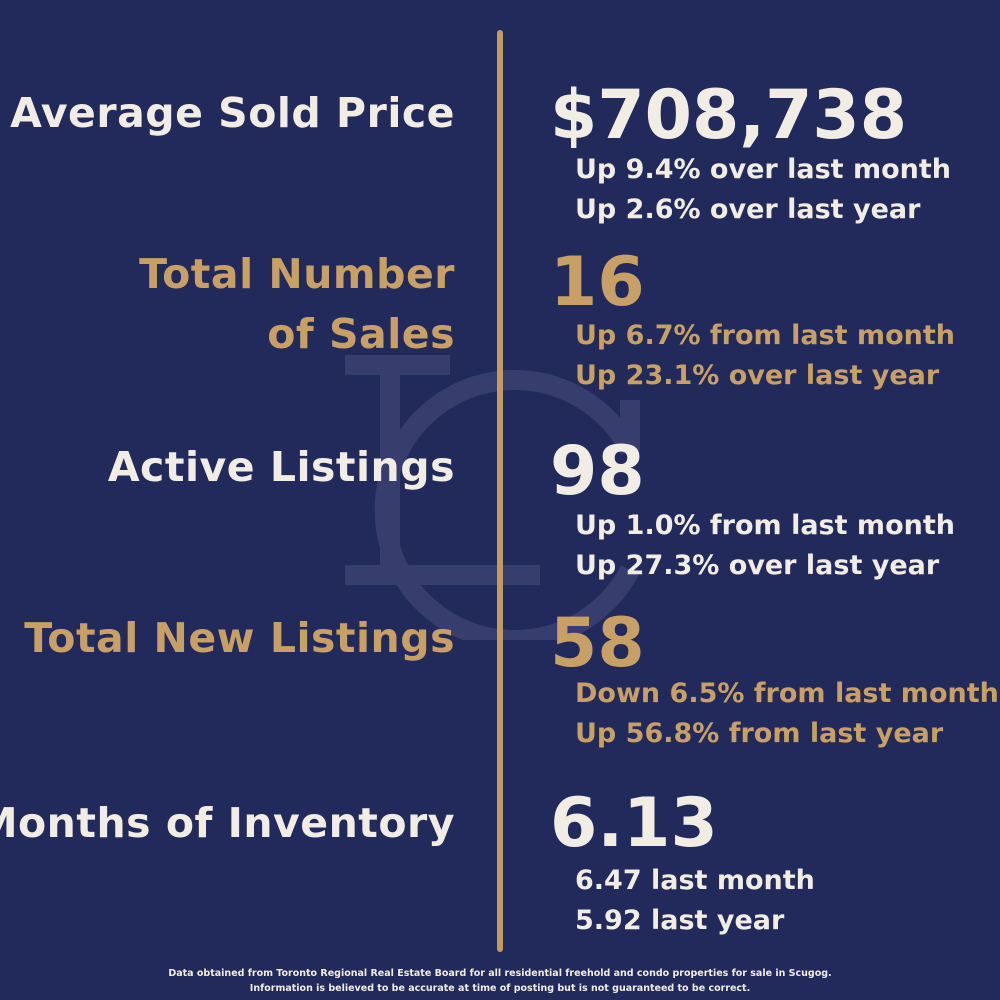  What do you see at coordinates (281, 467) in the screenshot?
I see `active-listings-label: Active Listings` at bounding box center [281, 467].